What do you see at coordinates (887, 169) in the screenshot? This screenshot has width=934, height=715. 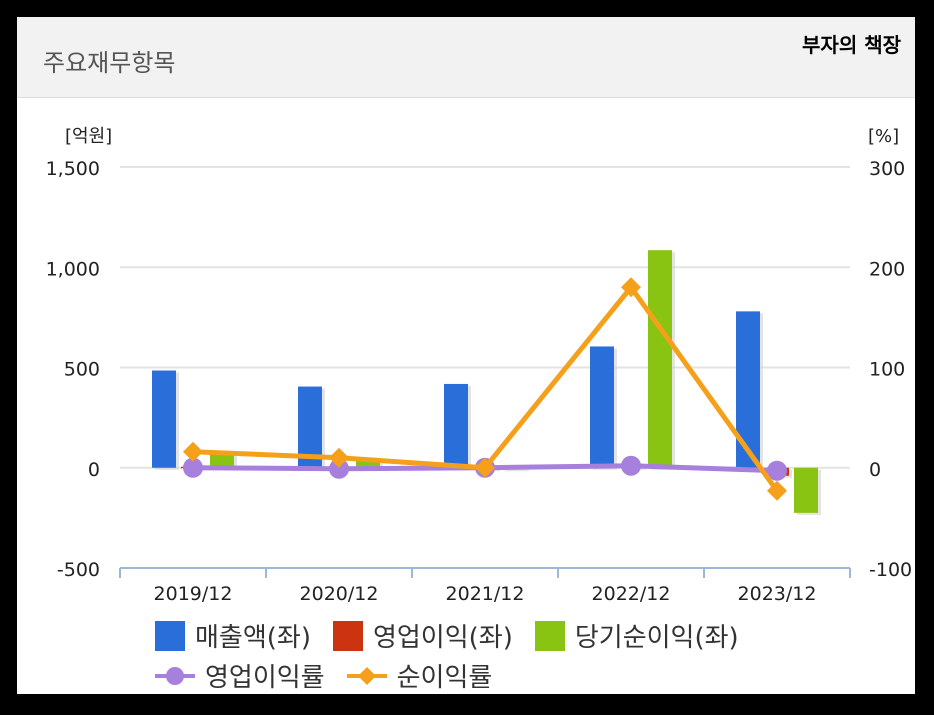 I see `right-tick-label: 300` at bounding box center [887, 169].